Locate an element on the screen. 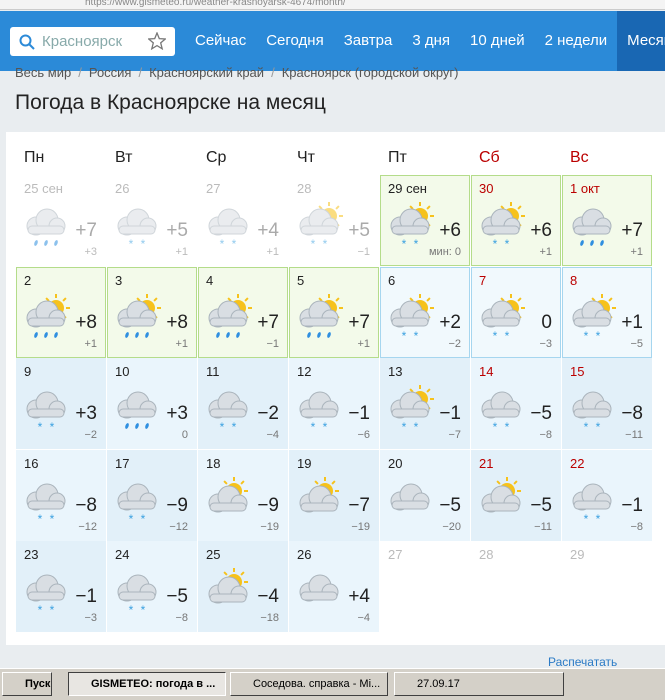 This screenshot has height=700, width=665. day-date: 29 is located at coordinates (577, 554).